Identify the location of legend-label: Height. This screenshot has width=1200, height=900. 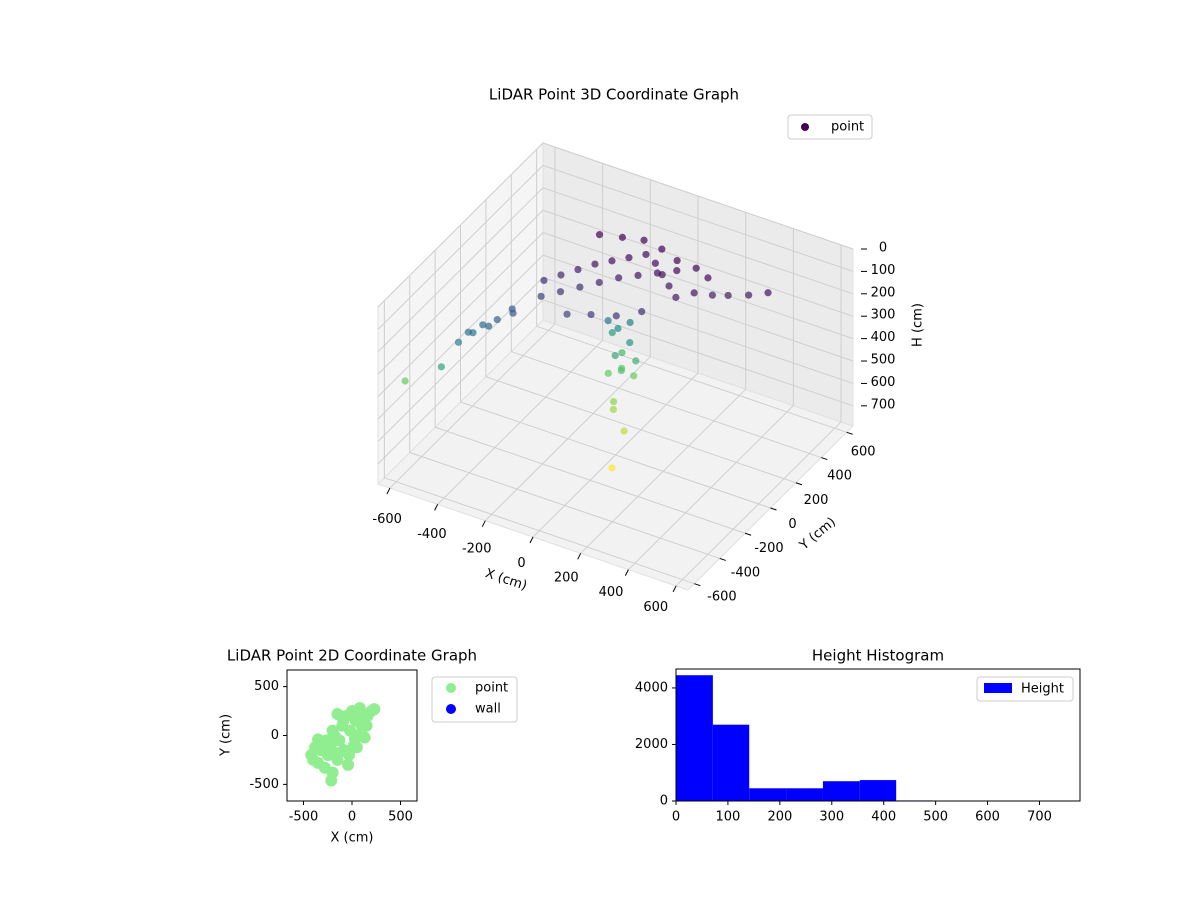
(1042, 689).